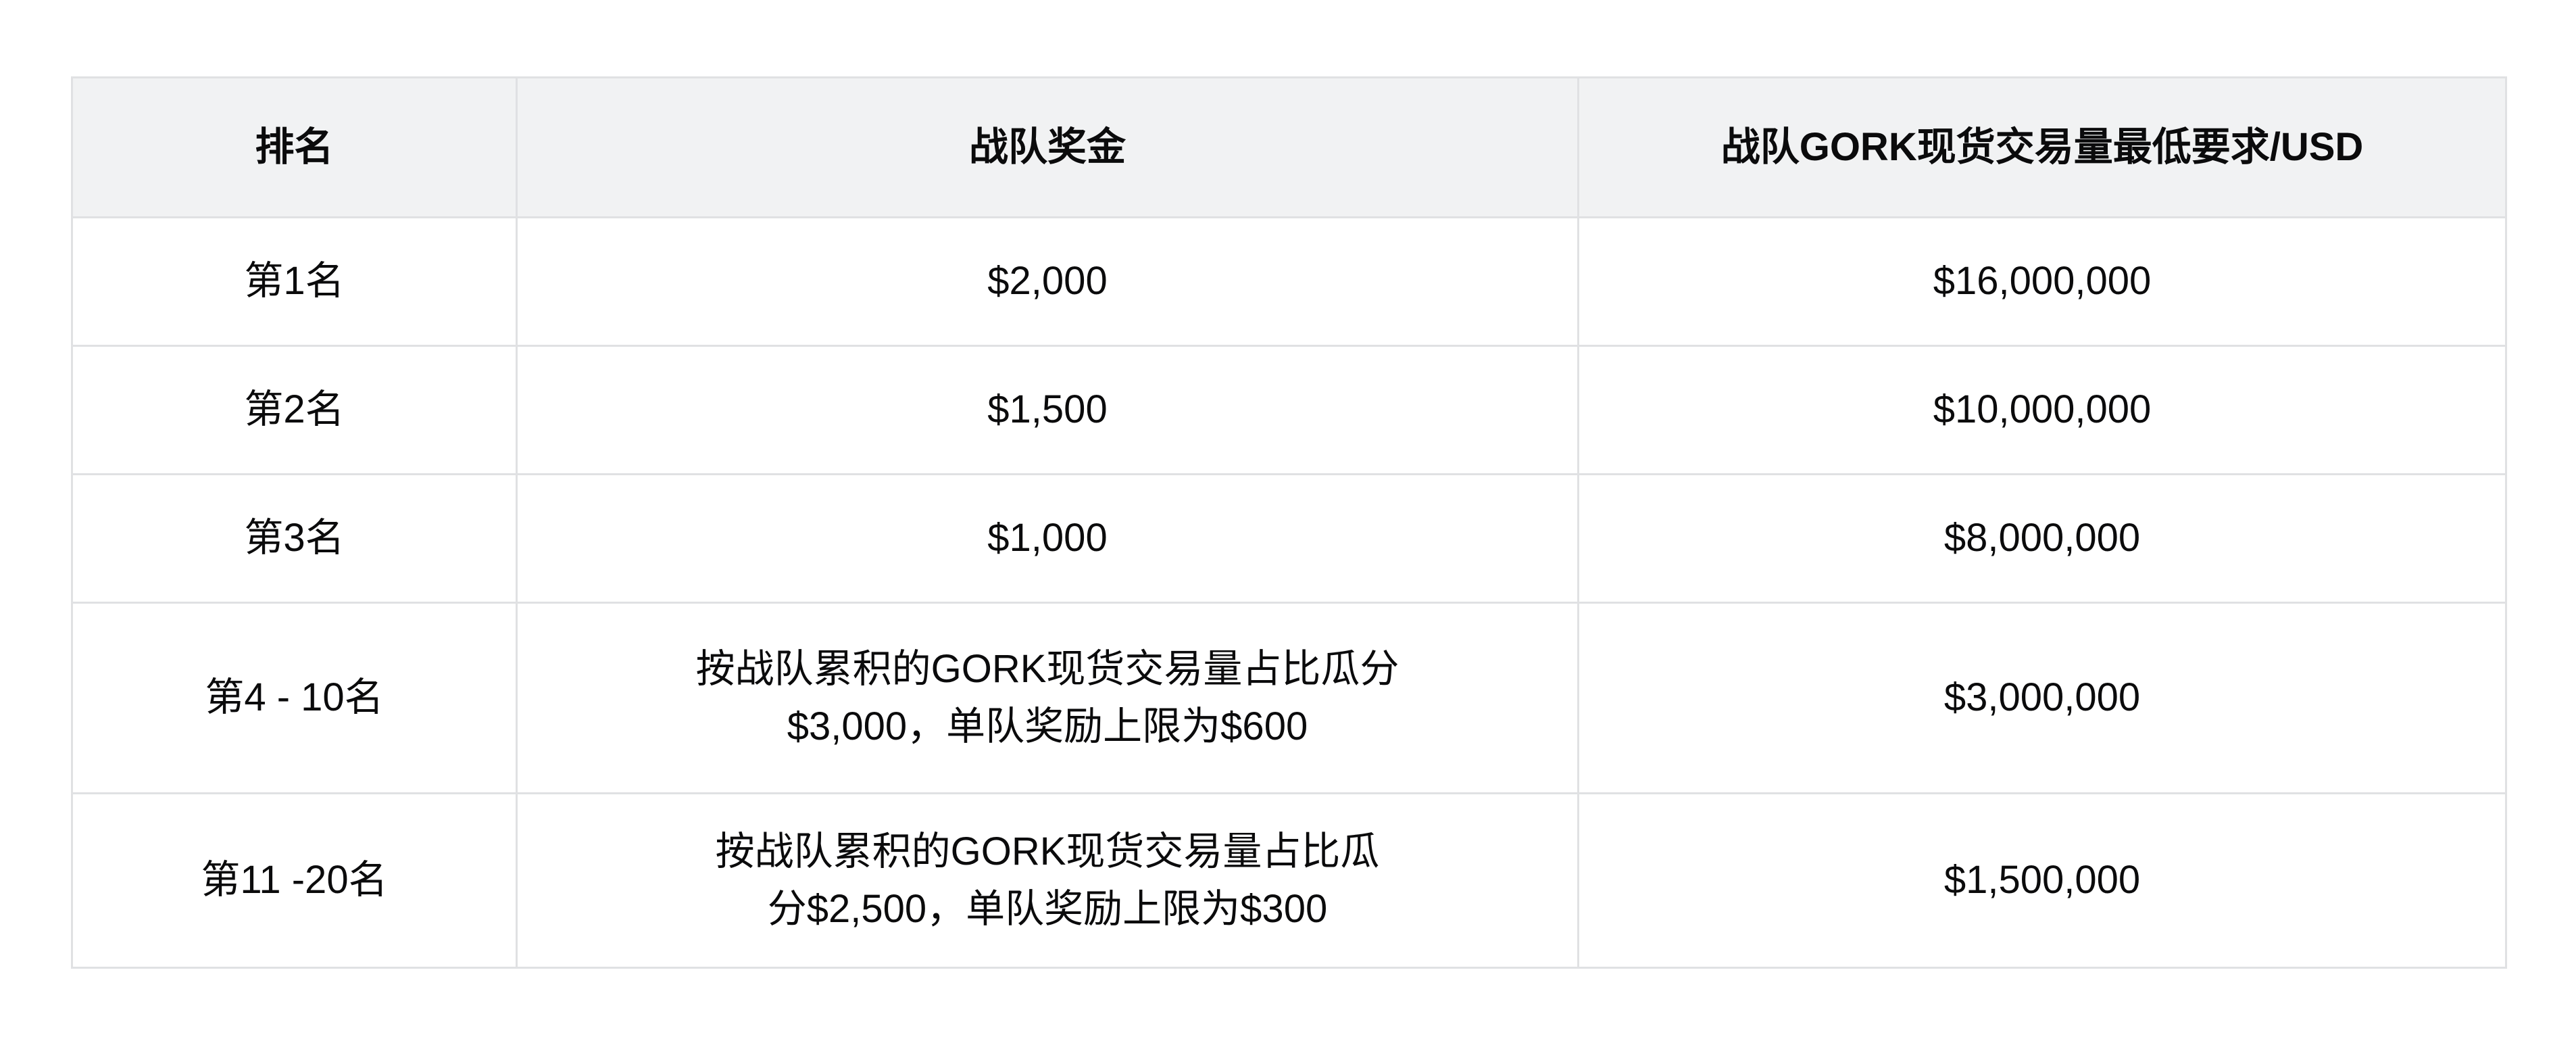 This screenshot has height=1037, width=2576. Describe the element at coordinates (2042, 698) in the screenshot. I see `cell-volume: $3,000,000` at that location.